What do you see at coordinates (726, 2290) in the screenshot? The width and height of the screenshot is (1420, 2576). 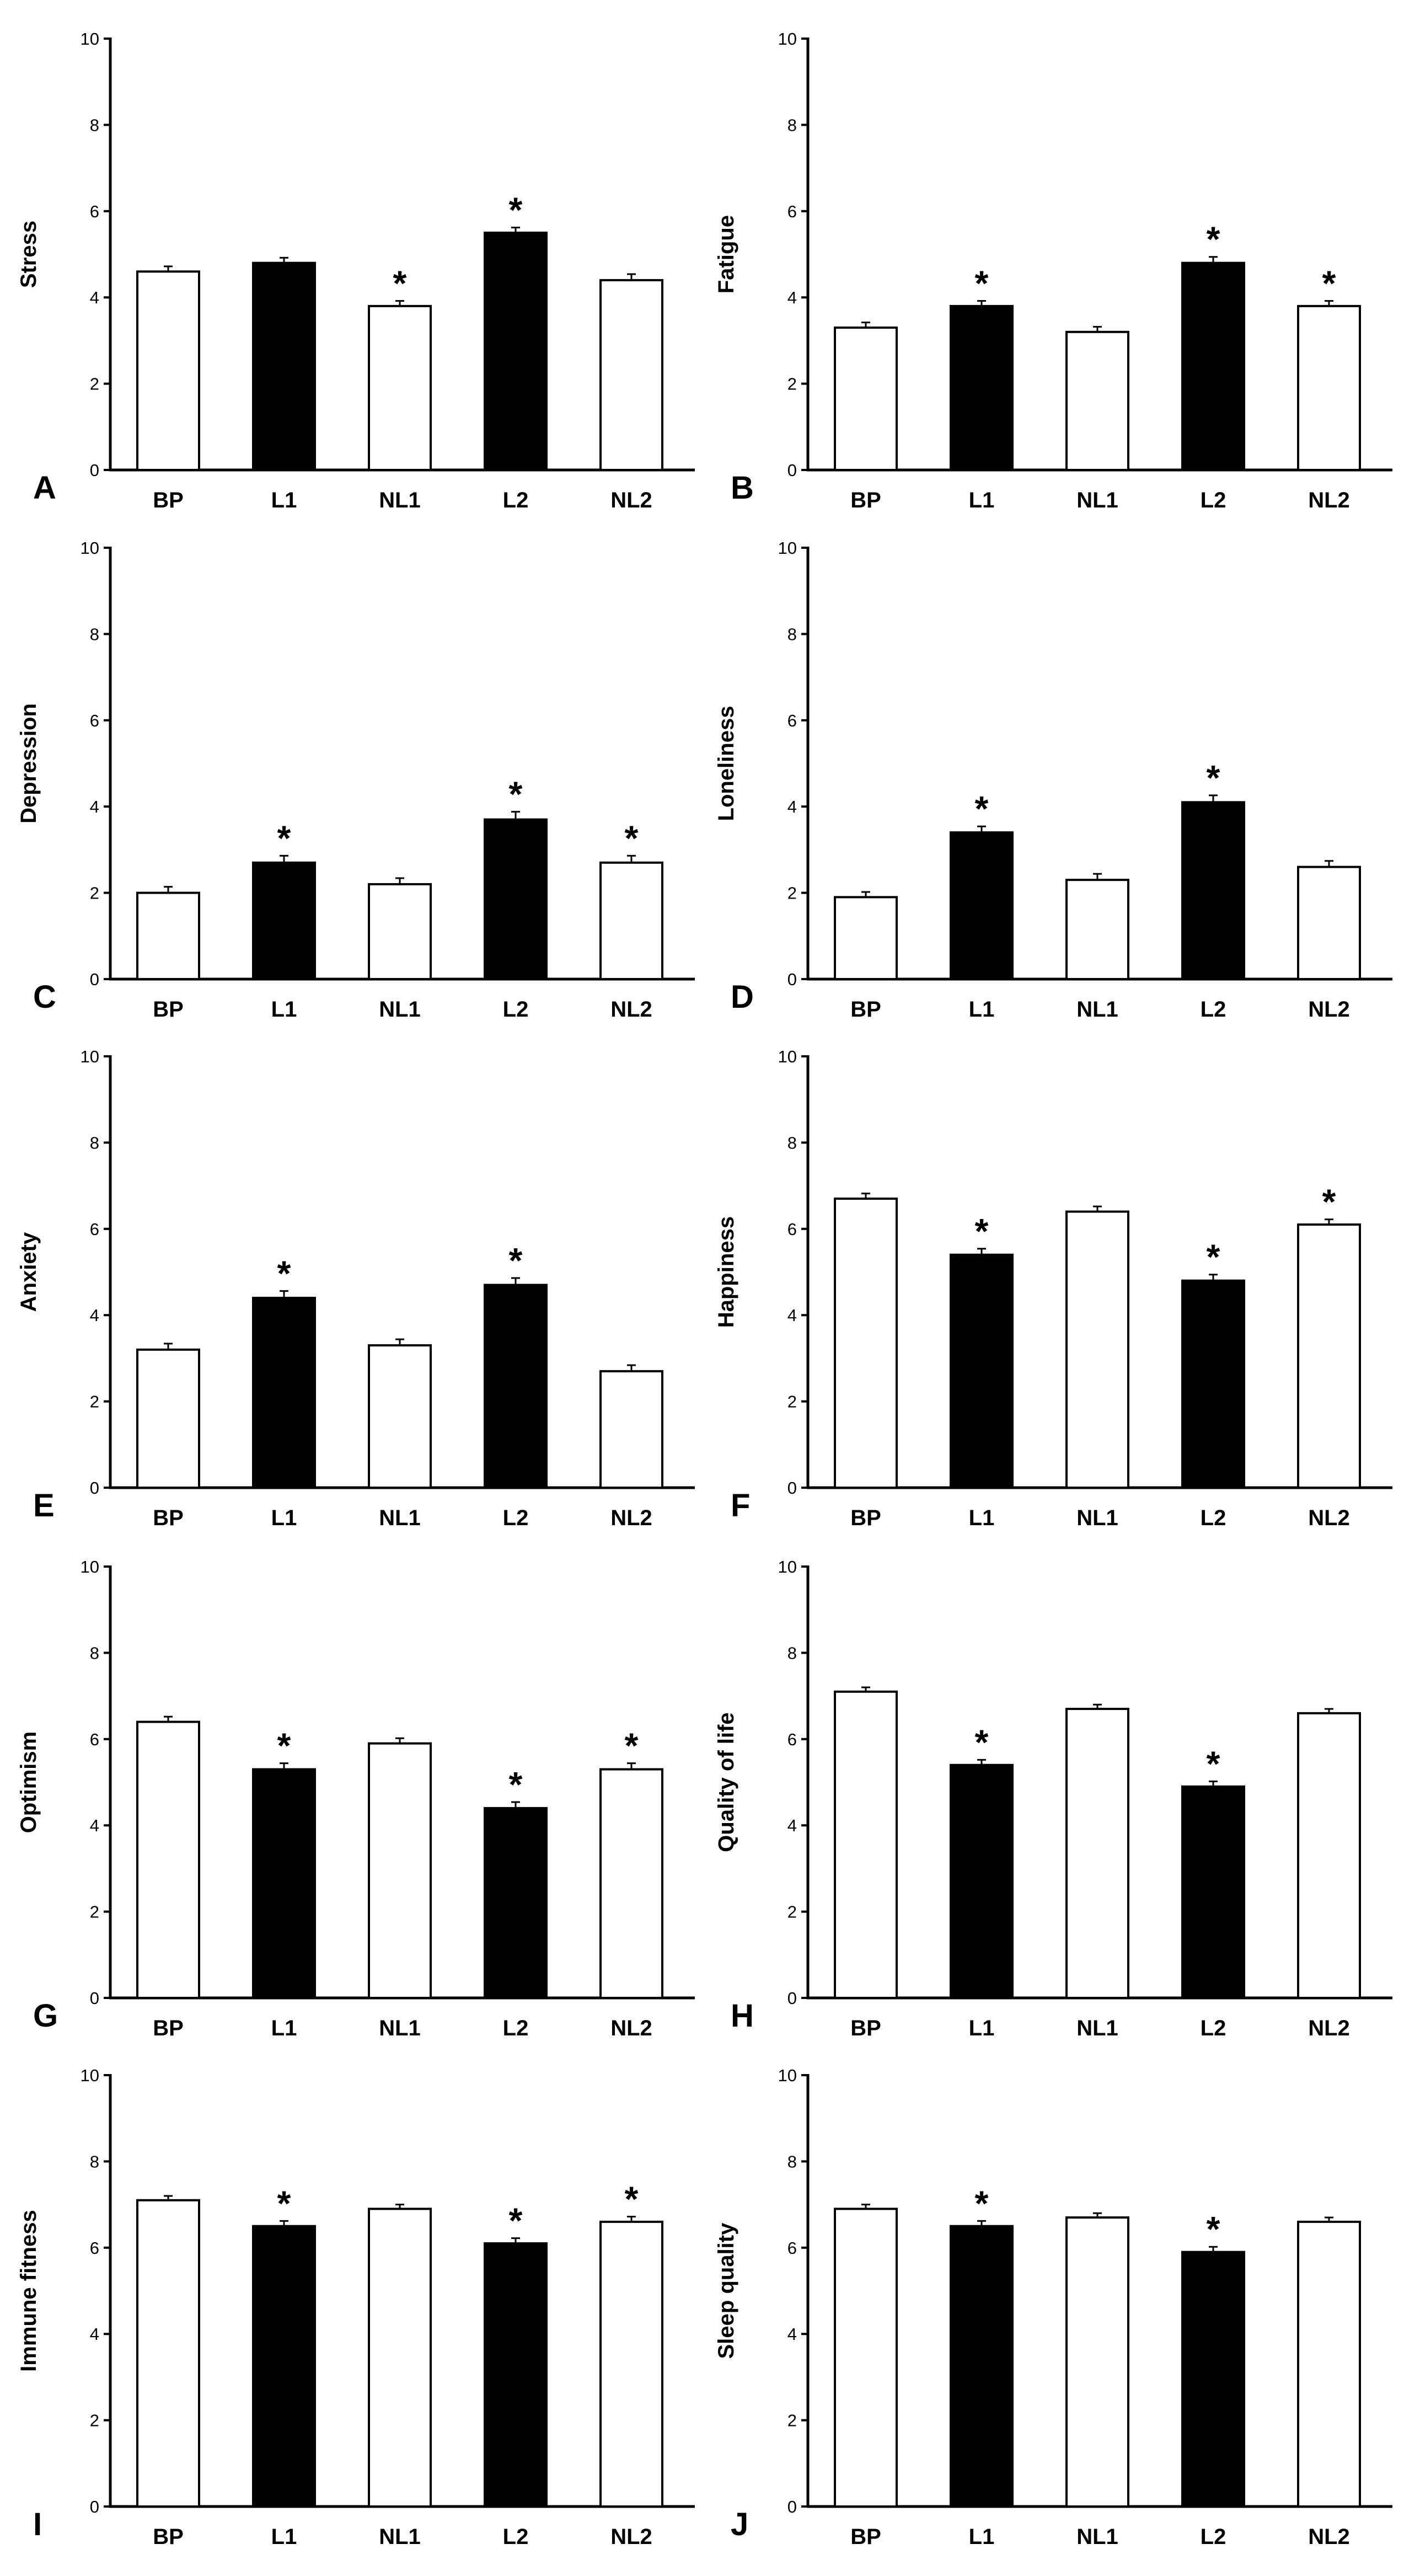 I see `y-axis-title: Sleep quality` at bounding box center [726, 2290].